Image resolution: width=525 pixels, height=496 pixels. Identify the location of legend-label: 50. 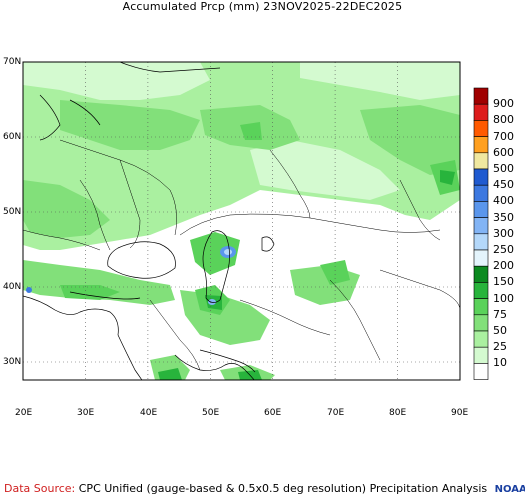
(500, 330).